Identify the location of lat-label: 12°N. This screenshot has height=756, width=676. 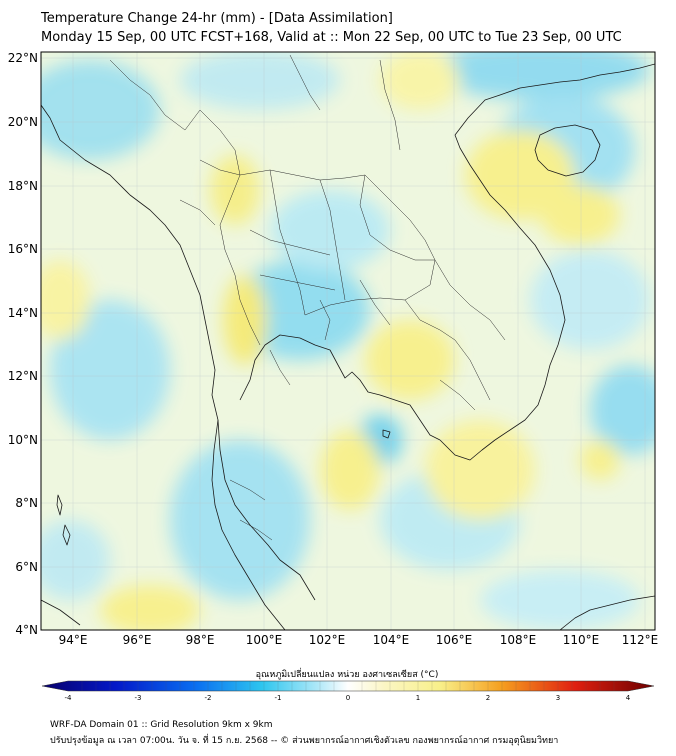
(23, 376).